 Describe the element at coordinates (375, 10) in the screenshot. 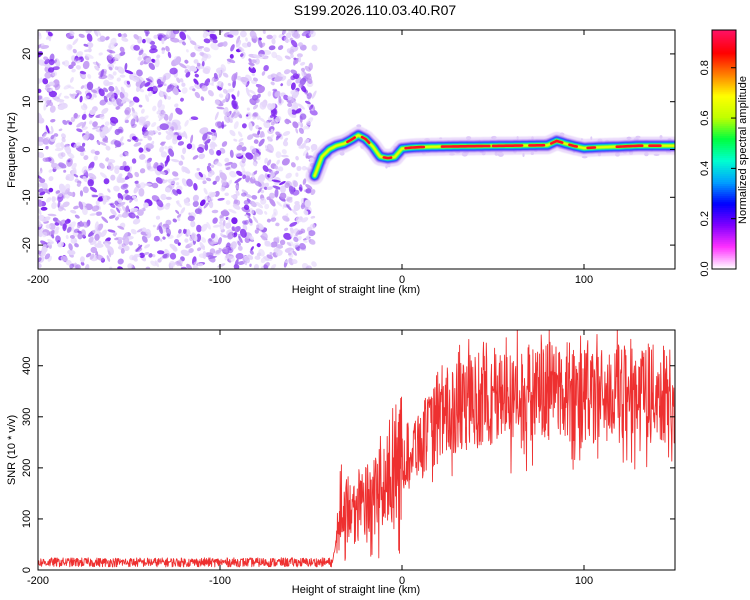

I see `figure-title: S199.2026.110.03.40.R07` at that location.